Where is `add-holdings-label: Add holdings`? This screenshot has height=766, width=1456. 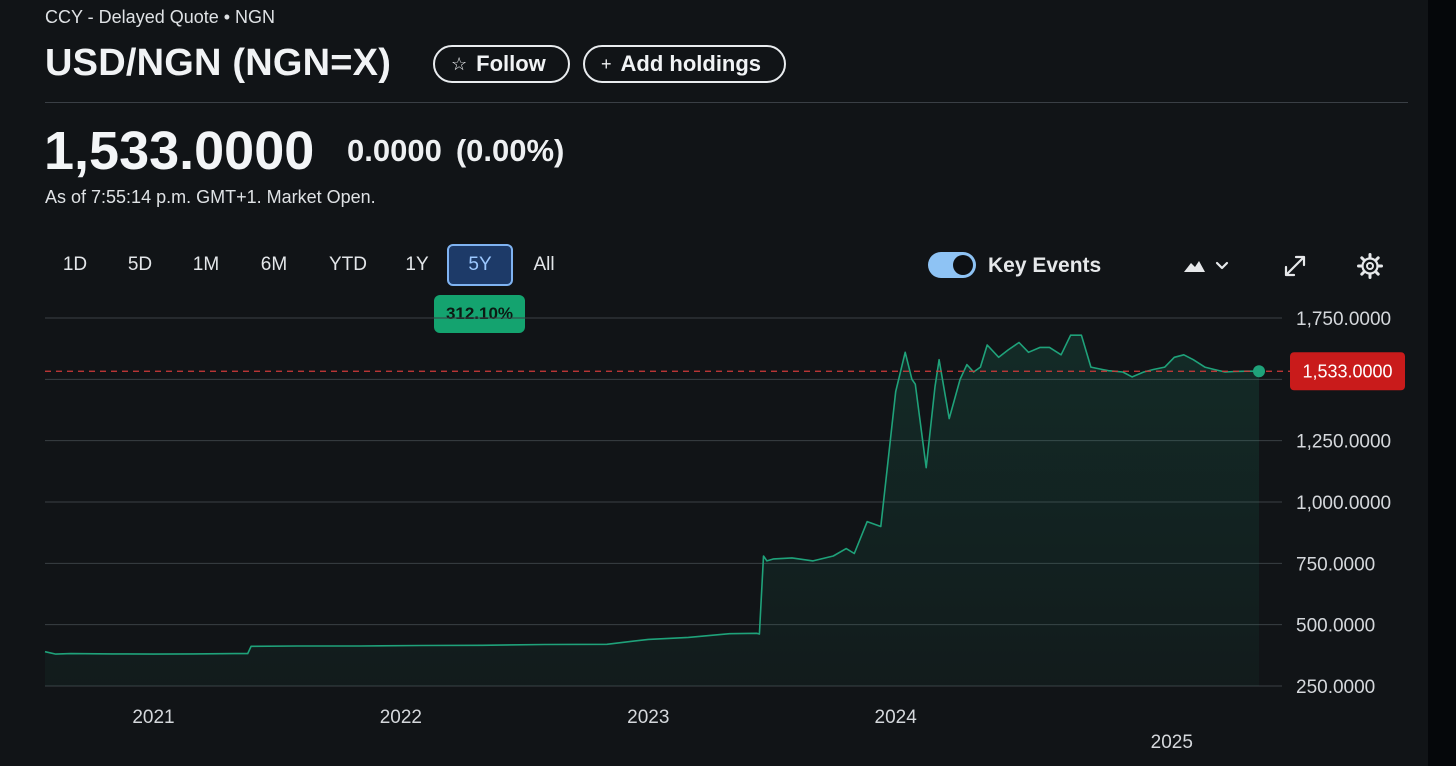
add-holdings-label: Add holdings is located at coordinates (691, 63).